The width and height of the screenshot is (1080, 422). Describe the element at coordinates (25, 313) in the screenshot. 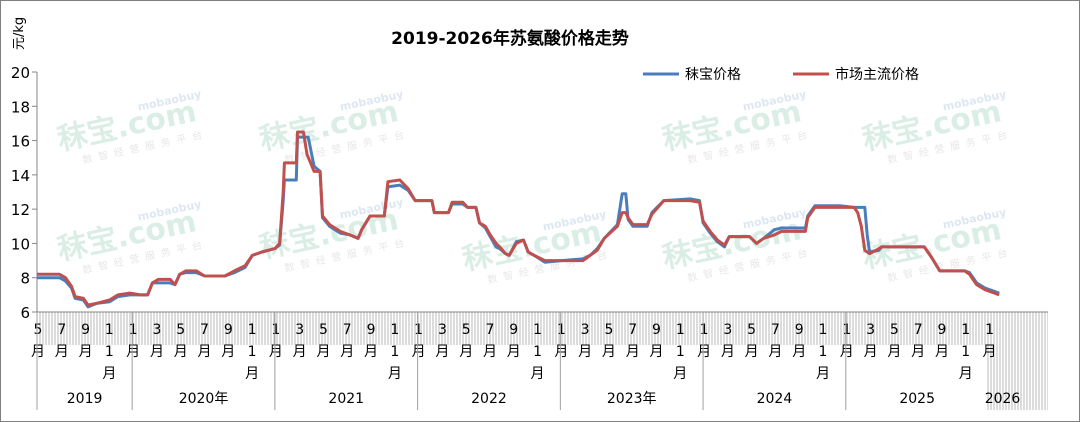

I see `y-tick-label: 6` at that location.